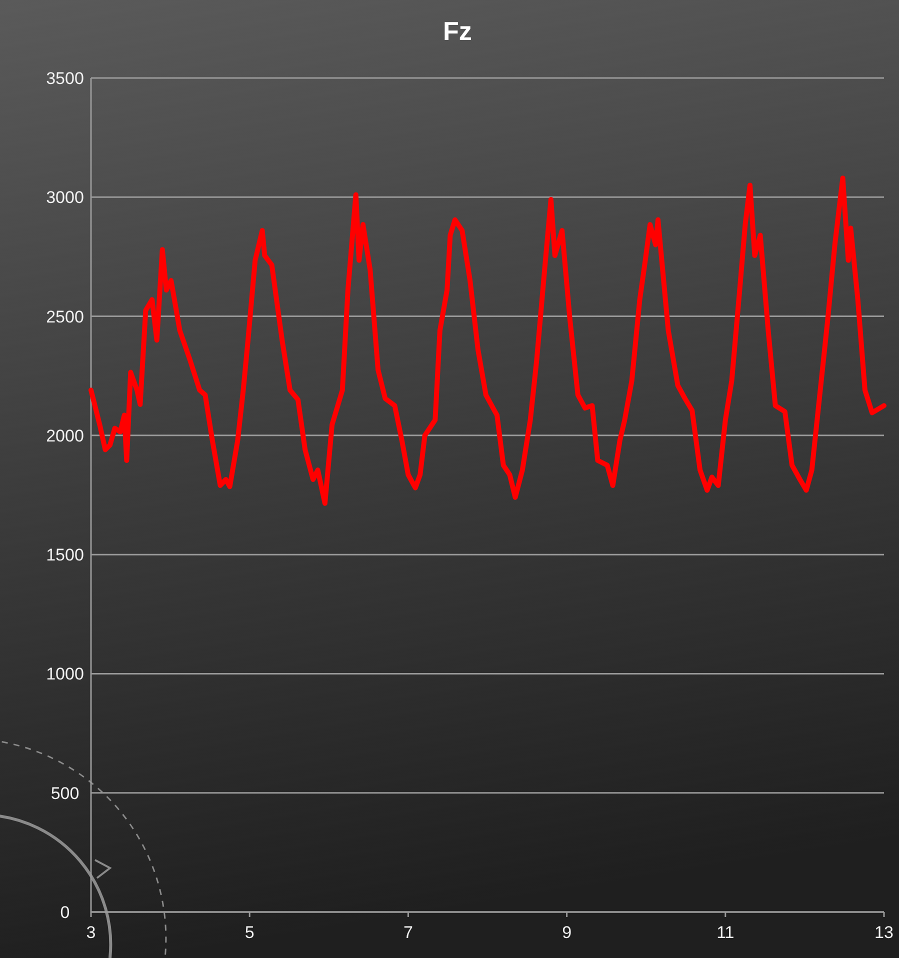  What do you see at coordinates (884, 932) in the screenshot?
I see `x-tick-label: 13` at bounding box center [884, 932].